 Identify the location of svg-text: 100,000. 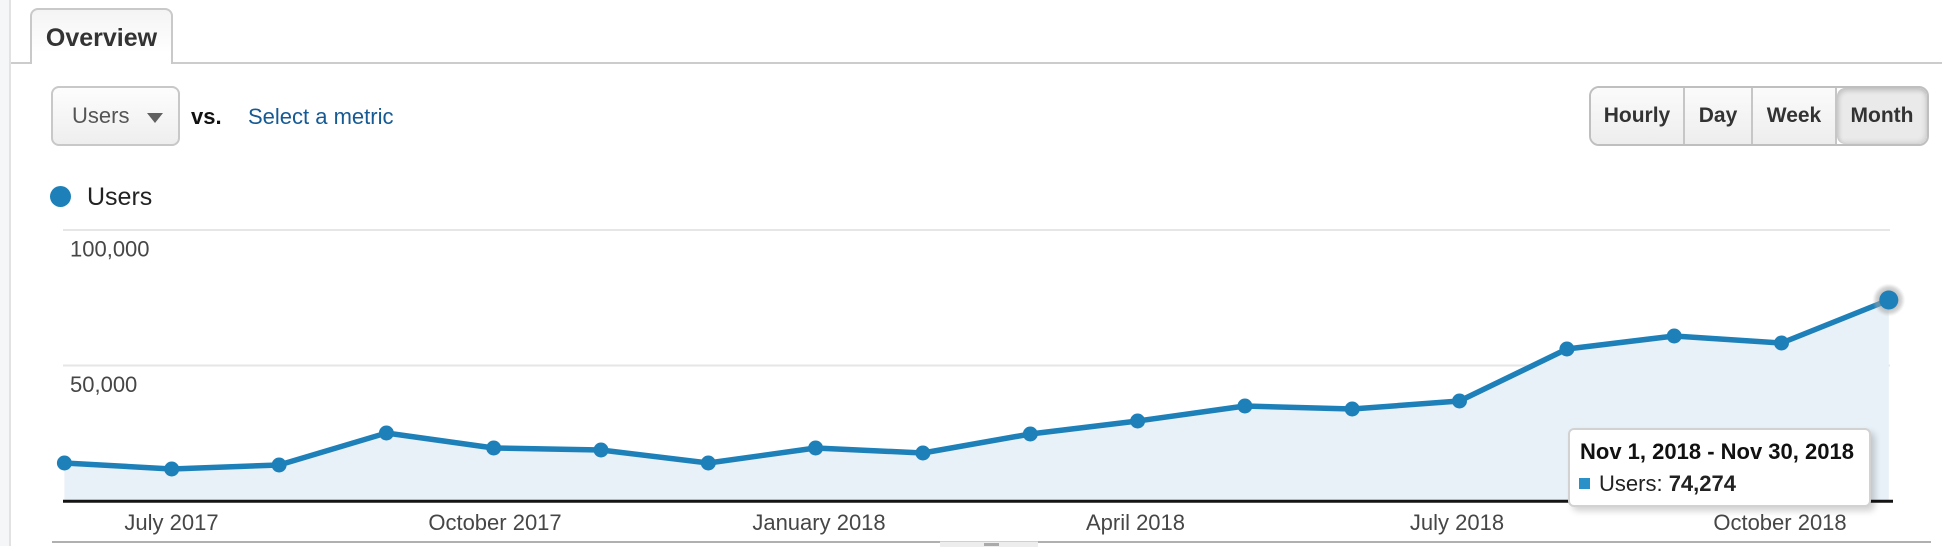
(110, 249).